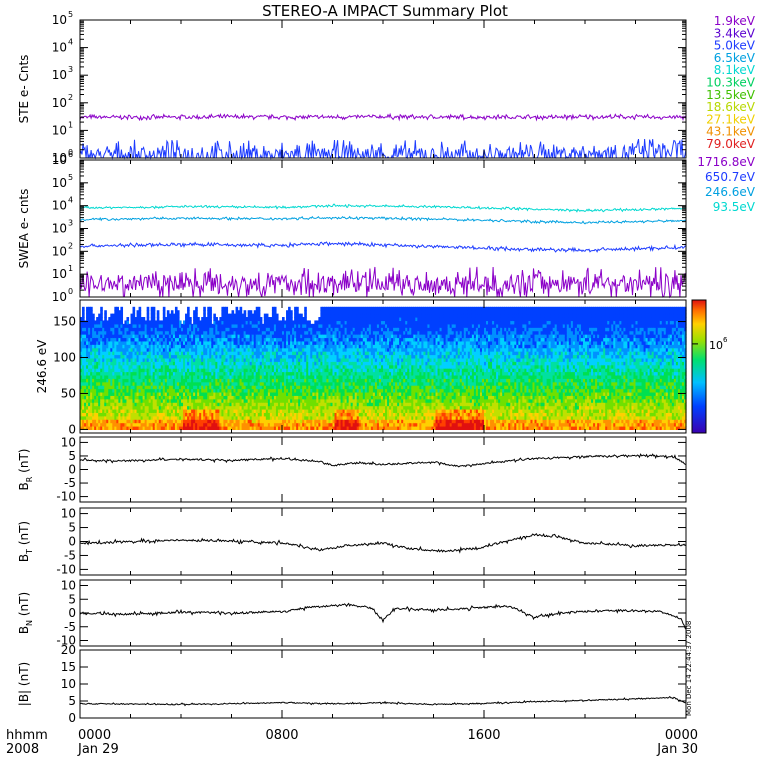  What do you see at coordinates (735, 70) in the screenshot?
I see `legend-ste-entry: 8.1keV` at bounding box center [735, 70].